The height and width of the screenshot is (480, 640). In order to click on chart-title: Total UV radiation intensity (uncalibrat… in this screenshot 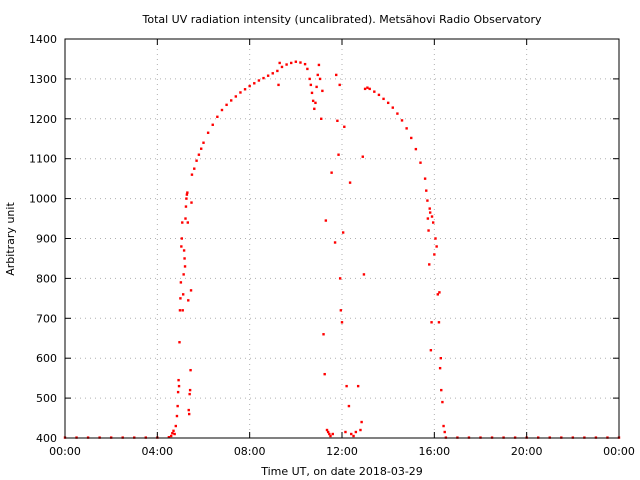, I will do `click(342, 19)`.